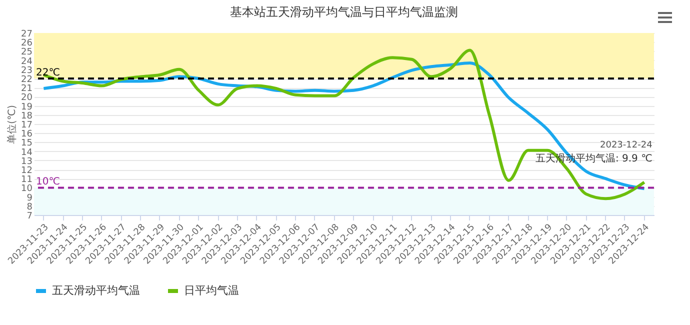 This screenshot has height=325, width=690. What do you see at coordinates (29, 198) in the screenshot?
I see `y-tick-label: 9` at bounding box center [29, 198].